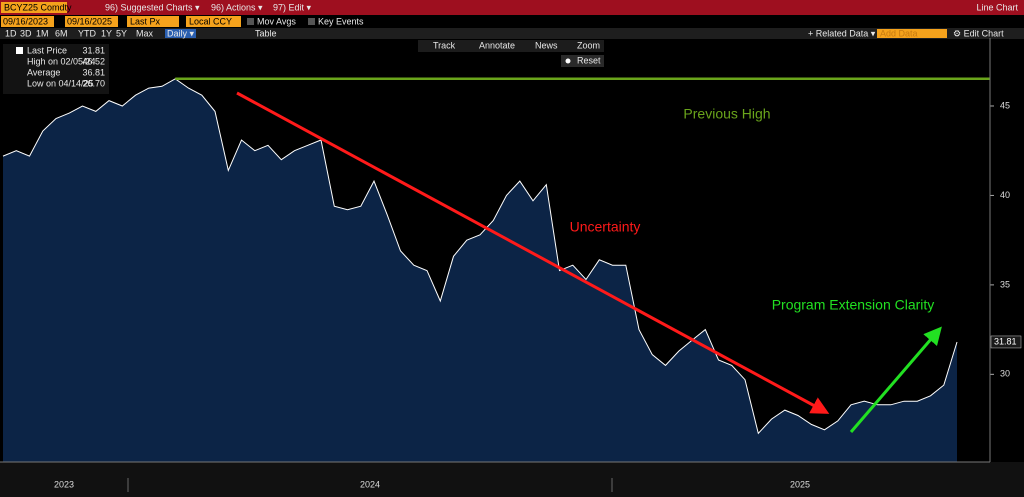 The width and height of the screenshot is (1024, 497). Describe the element at coordinates (997, 7) in the screenshot. I see `view-name: Line Chart` at that location.